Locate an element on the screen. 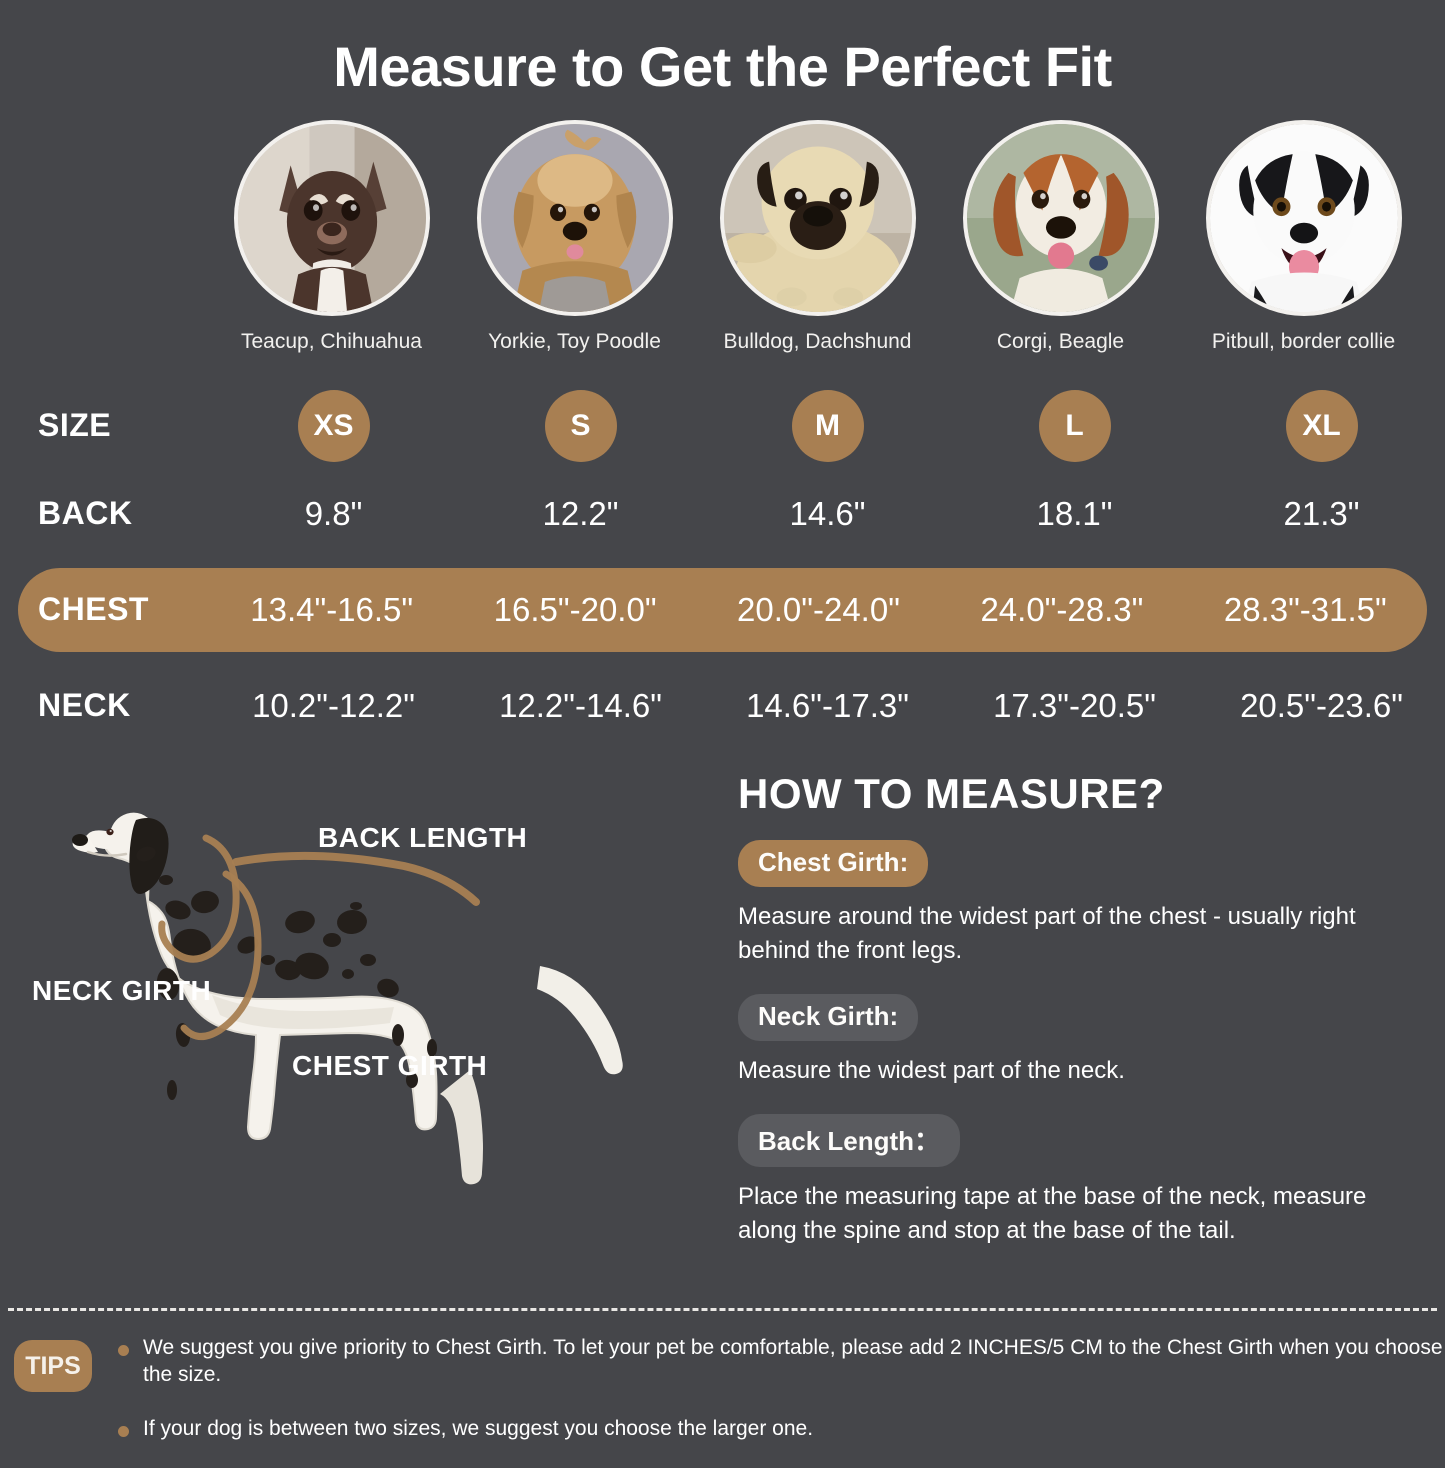  neck-value-s: 12.2"-14.6" is located at coordinates (580, 705).